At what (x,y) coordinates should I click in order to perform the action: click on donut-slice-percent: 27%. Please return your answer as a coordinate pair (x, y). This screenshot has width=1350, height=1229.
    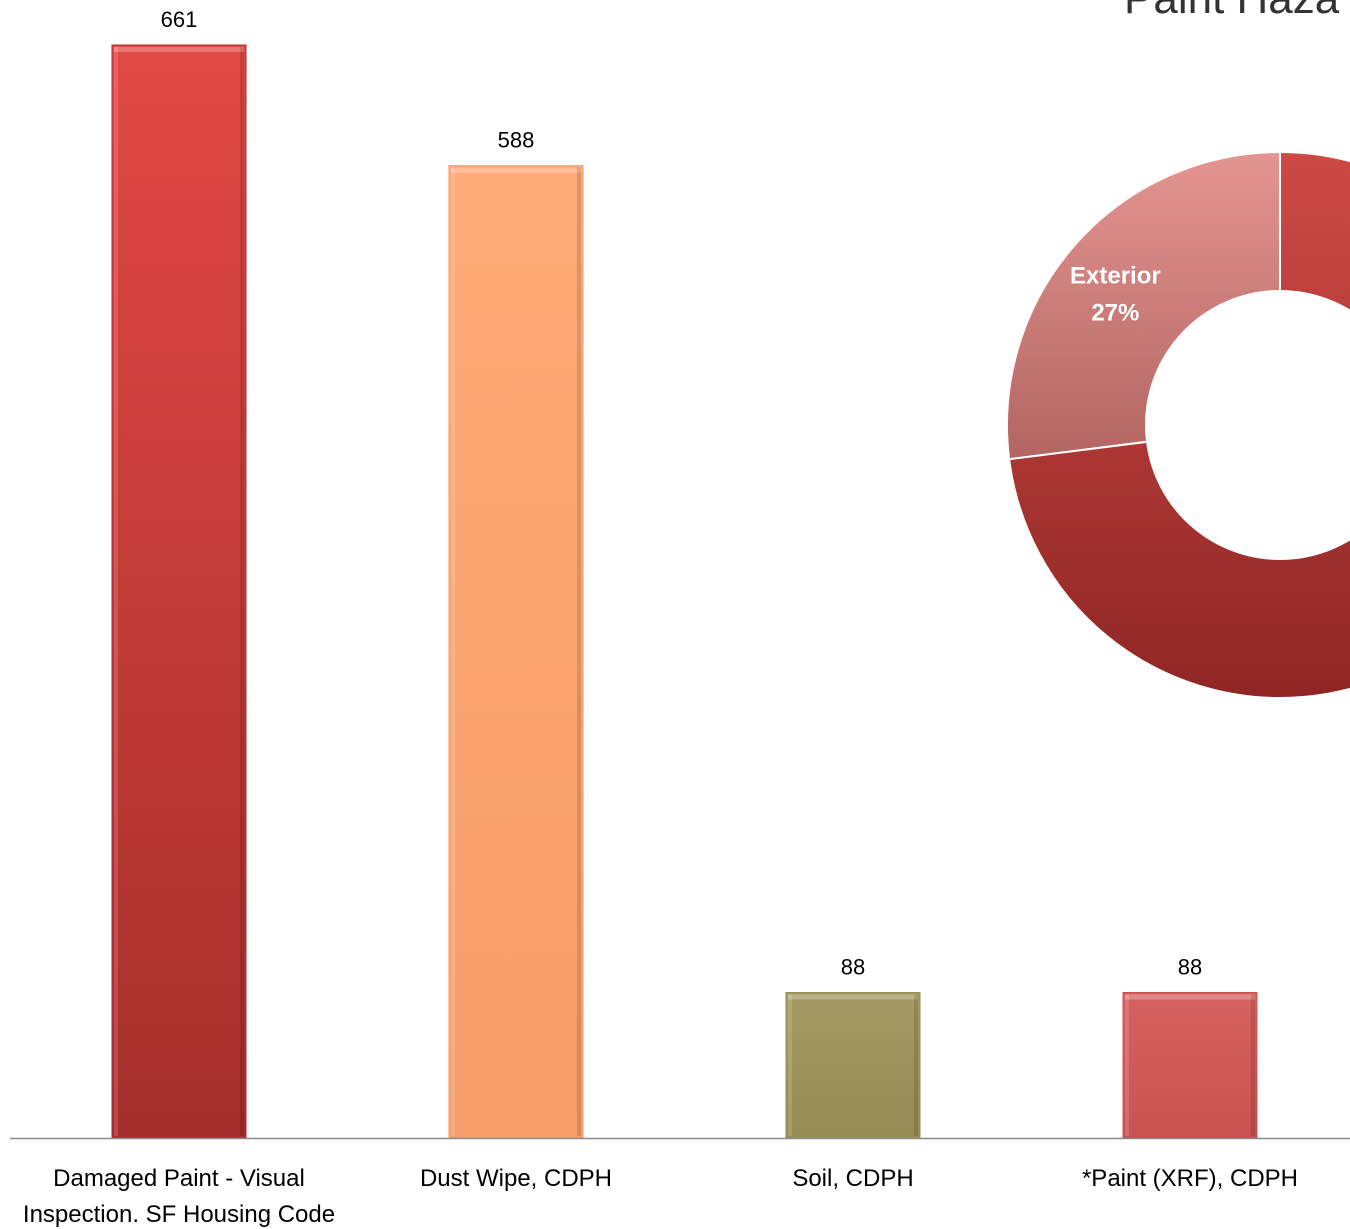
    Looking at the image, I should click on (1115, 312).